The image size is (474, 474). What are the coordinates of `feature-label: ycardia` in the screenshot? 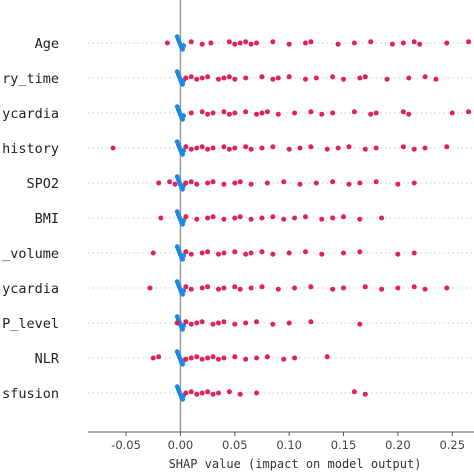 It's located at (30, 289).